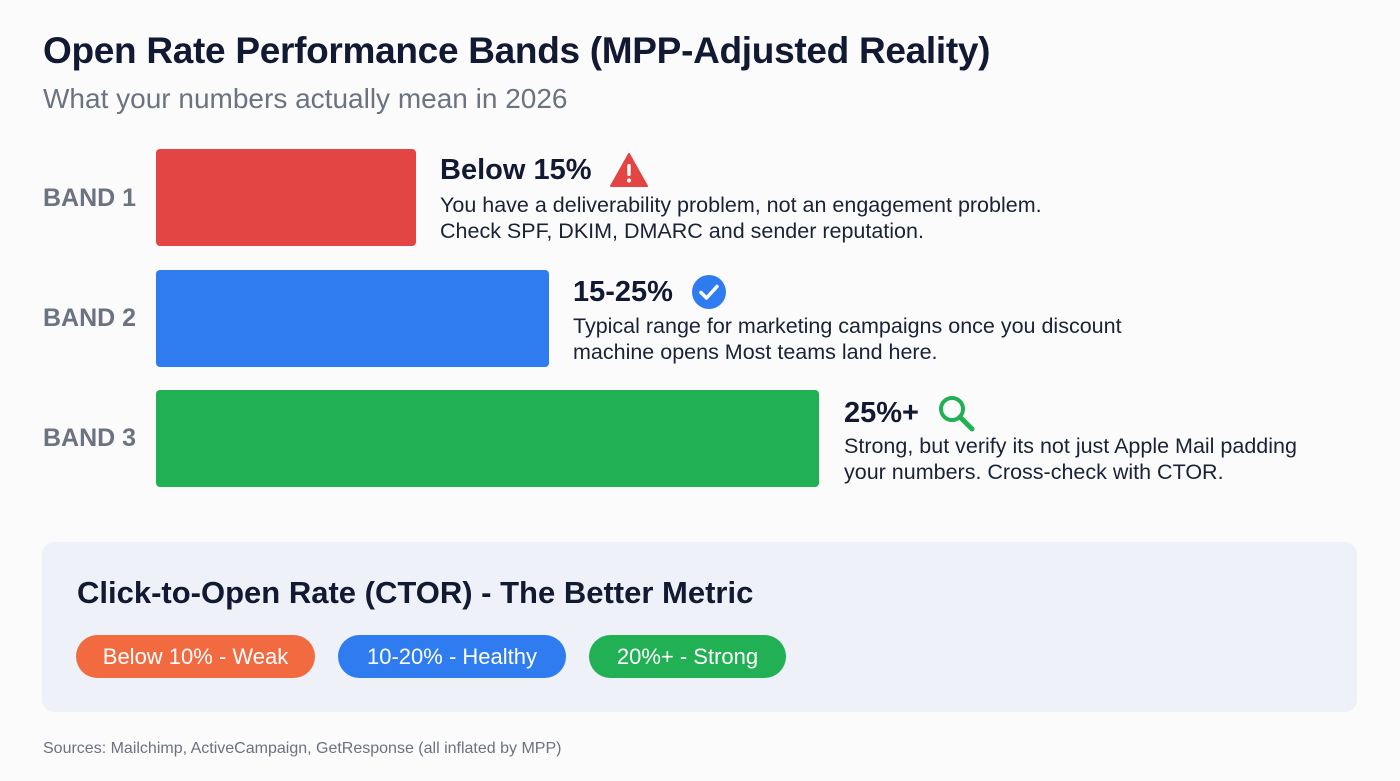 Image resolution: width=1400 pixels, height=781 pixels. What do you see at coordinates (90, 318) in the screenshot?
I see `band-2-label: BAND 2` at bounding box center [90, 318].